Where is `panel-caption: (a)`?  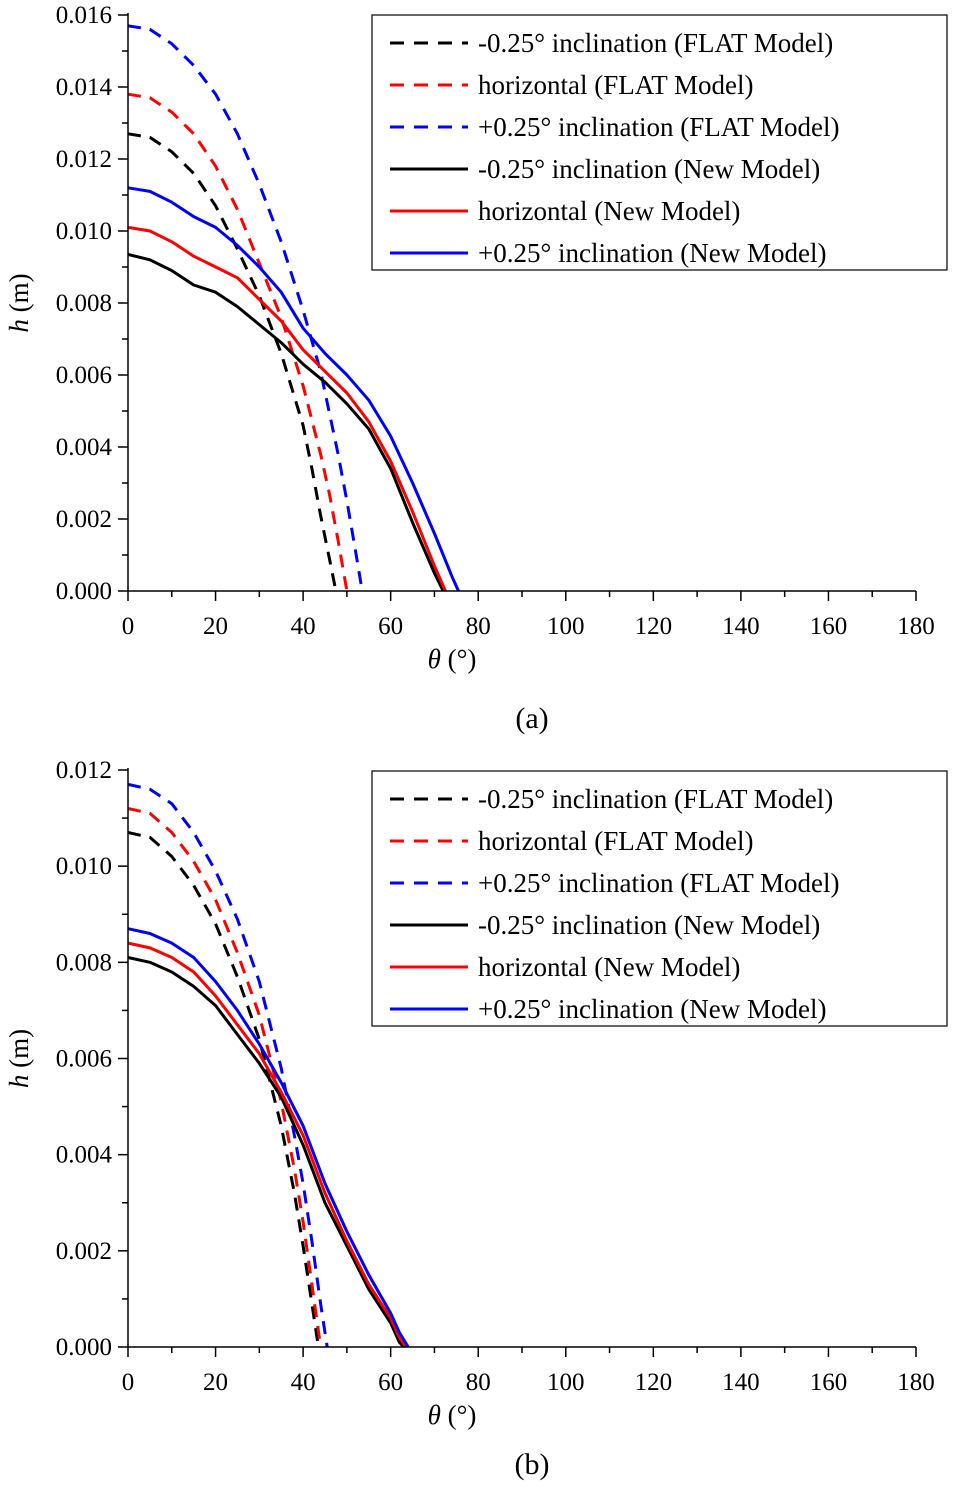
panel-caption: (a) is located at coordinates (531, 718).